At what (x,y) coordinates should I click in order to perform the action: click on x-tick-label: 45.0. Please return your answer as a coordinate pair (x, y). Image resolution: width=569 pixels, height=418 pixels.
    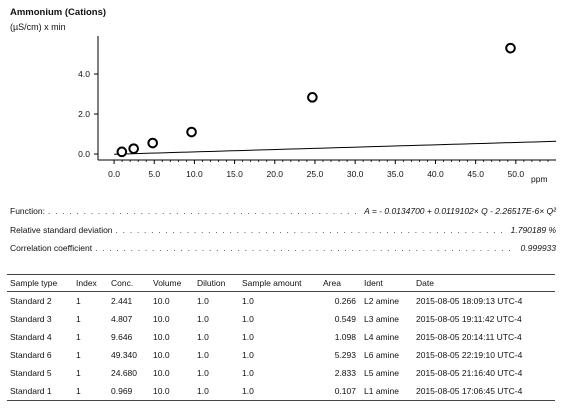
    Looking at the image, I should click on (475, 174).